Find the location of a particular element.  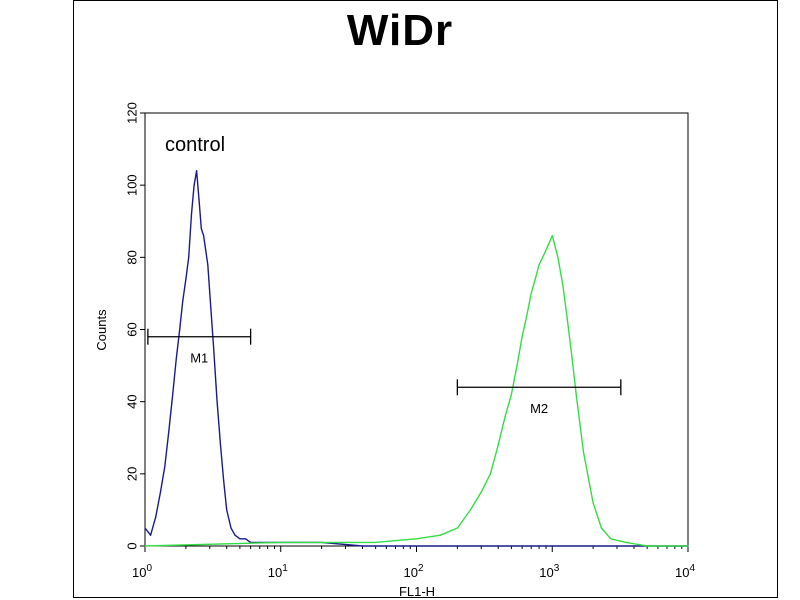

marker-label-m2: M2 is located at coordinates (539, 408).